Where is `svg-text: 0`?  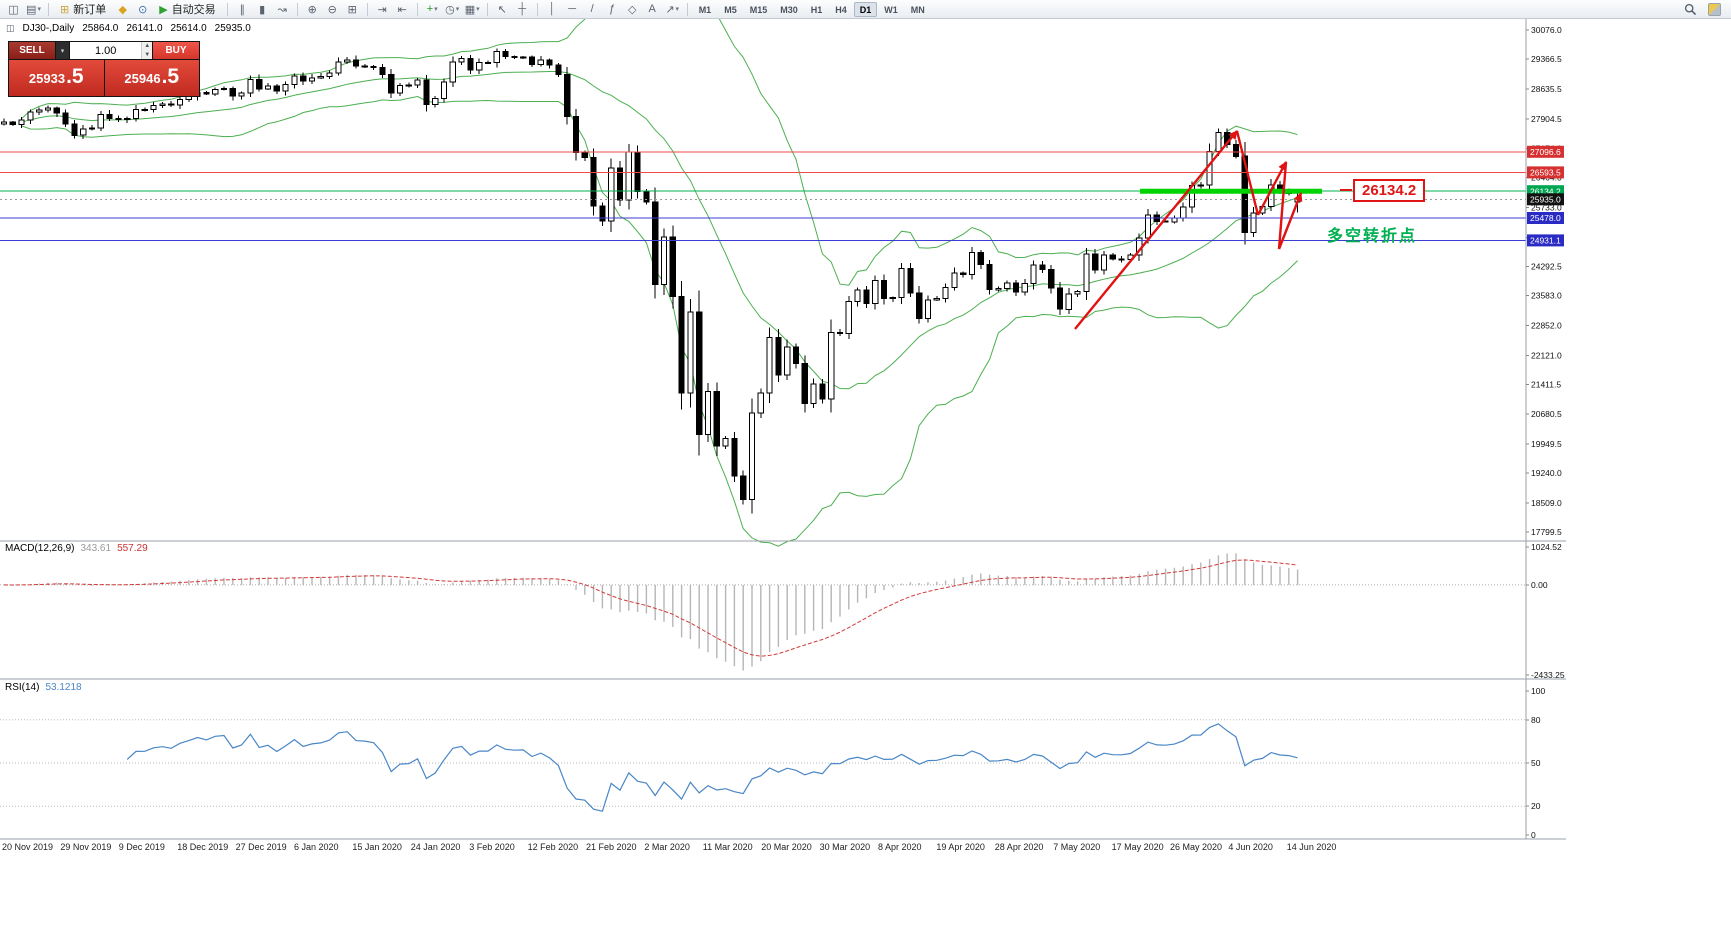 svg-text: 0 is located at coordinates (1533, 835).